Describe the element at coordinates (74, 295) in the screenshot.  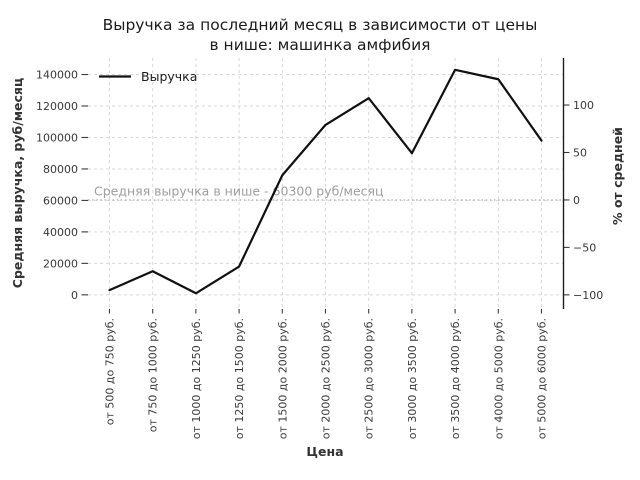
I see `y-axis-left-tick-label: 0` at that location.